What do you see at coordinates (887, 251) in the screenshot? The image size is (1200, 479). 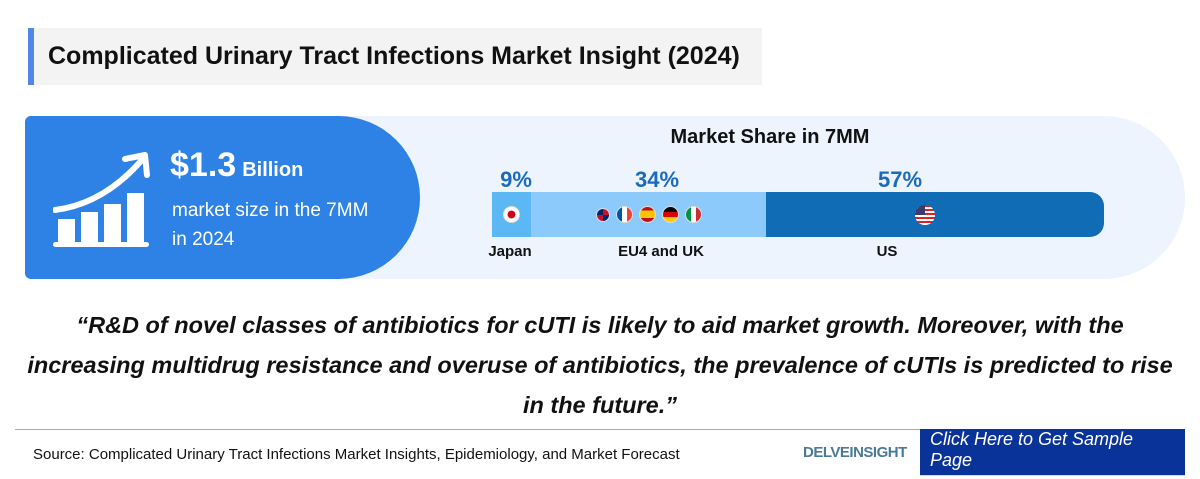 I see `region-label-us: US` at bounding box center [887, 251].